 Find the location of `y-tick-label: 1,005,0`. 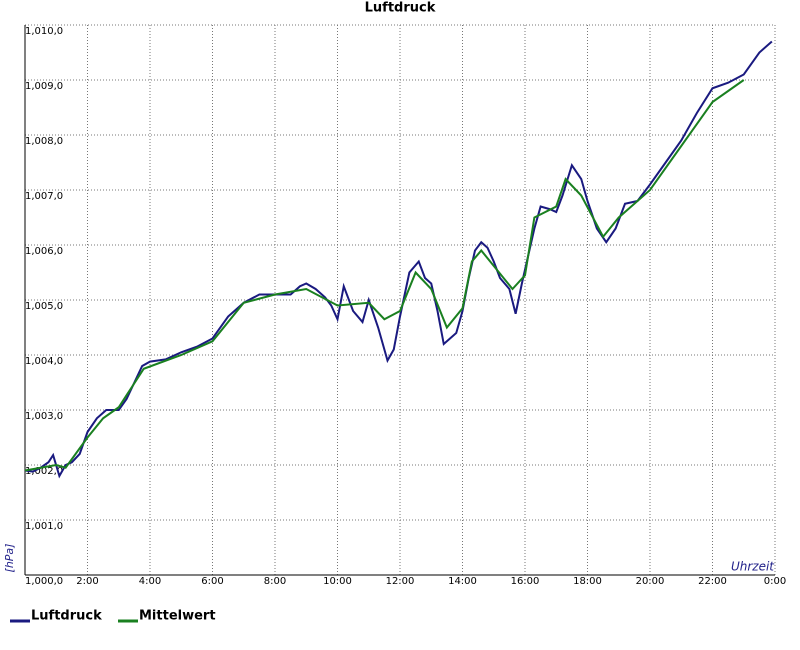

y-tick-label: 1,005,0 is located at coordinates (44, 306).